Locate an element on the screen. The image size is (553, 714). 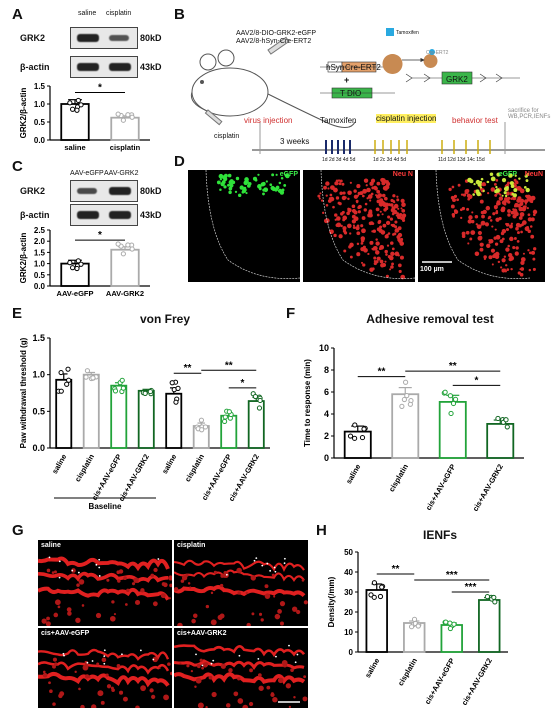
y-axis-label: Time to response (min) is located at coordinates (307, 403).